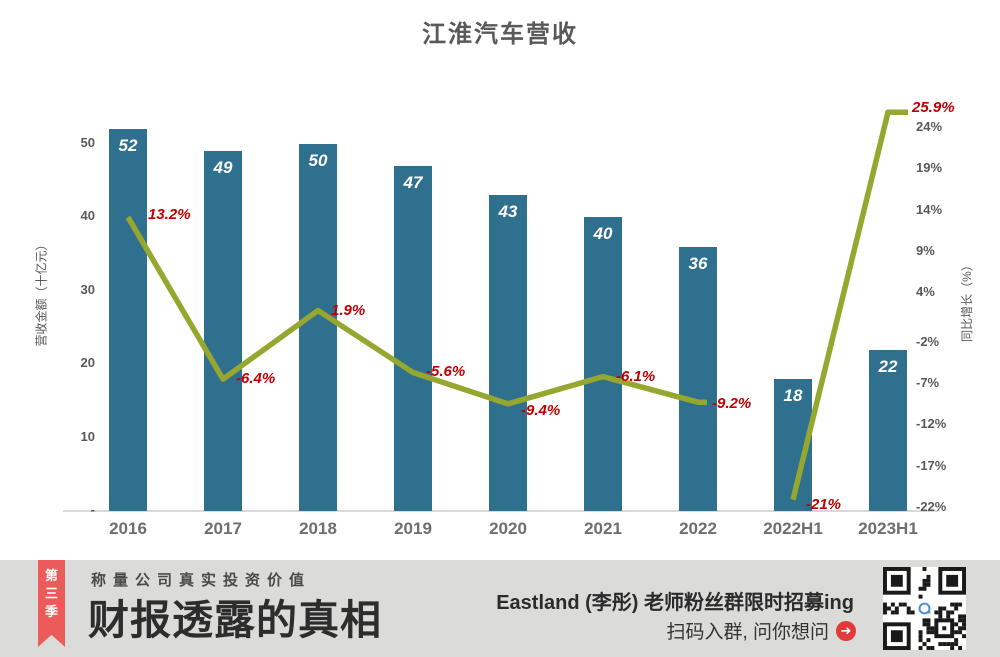  Describe the element at coordinates (888, 528) in the screenshot. I see `x-axis-label: 2023H1` at that location.